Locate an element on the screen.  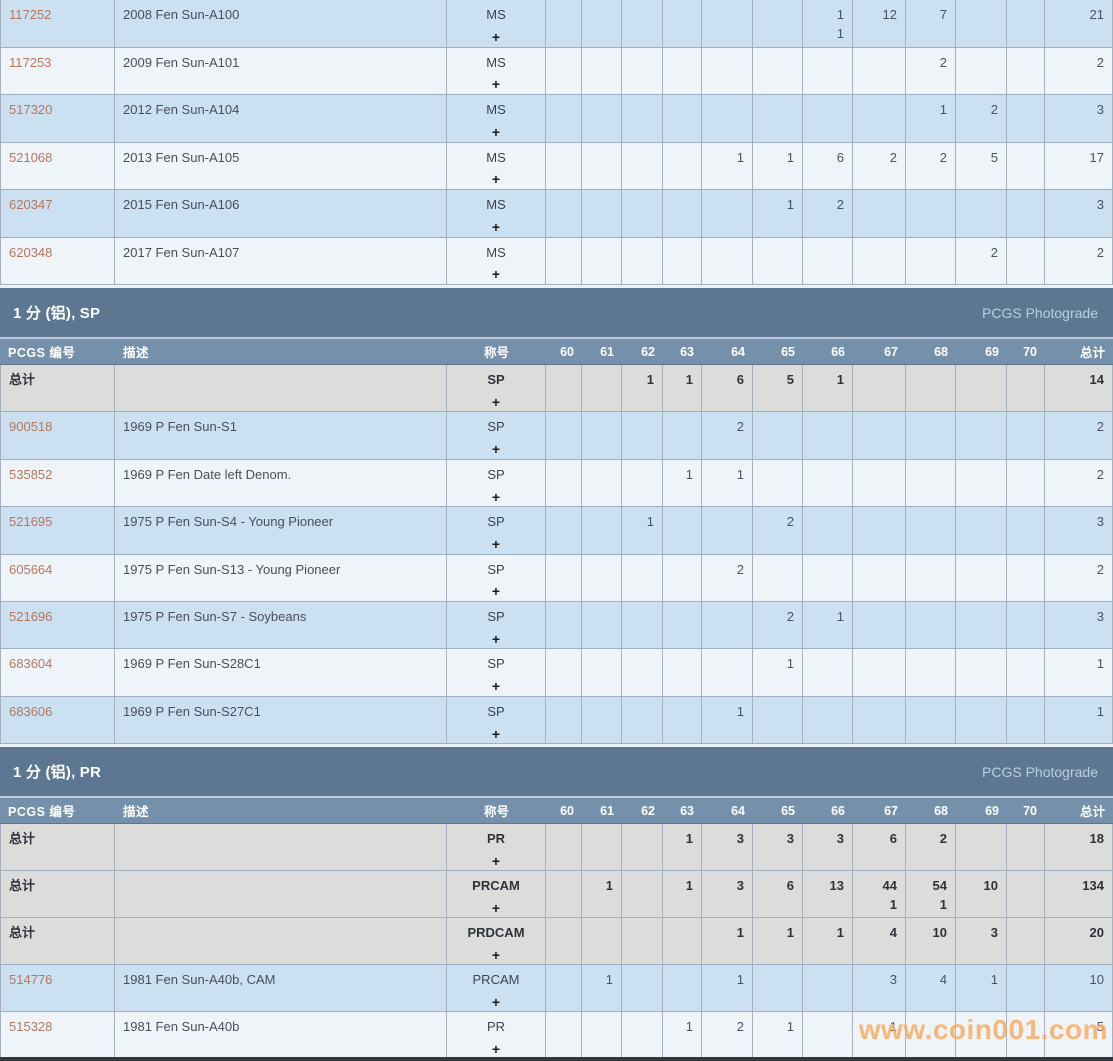
pcgs-number-link: 514776 is located at coordinates (31, 980).